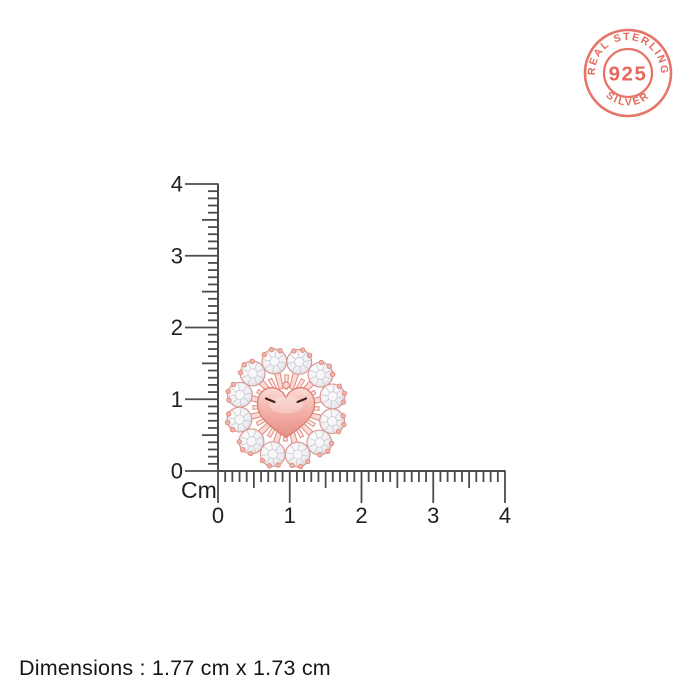 This screenshot has height=700, width=700. Describe the element at coordinates (177, 184) in the screenshot. I see `vertical-ruler-label: 4` at that location.